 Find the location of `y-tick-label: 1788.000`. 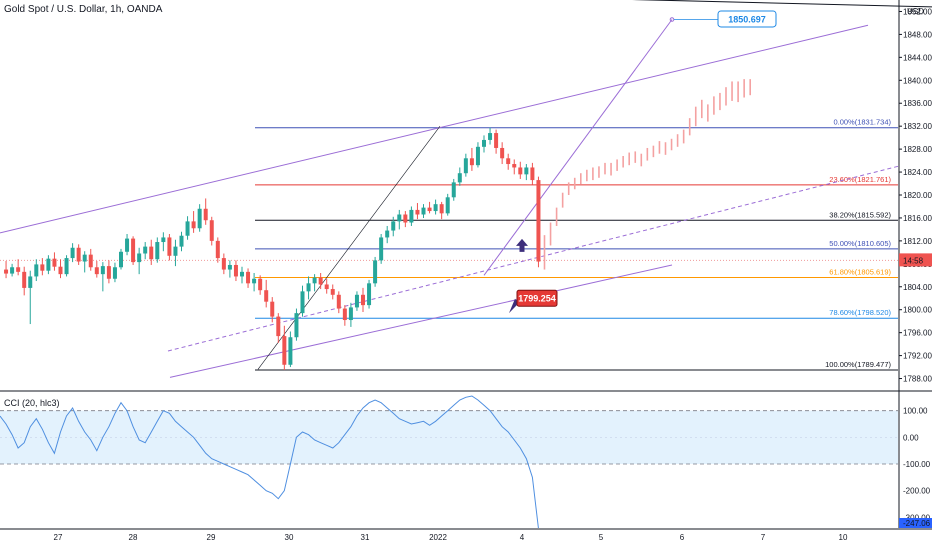

y-tick-label: 1788.000 is located at coordinates (917, 379).